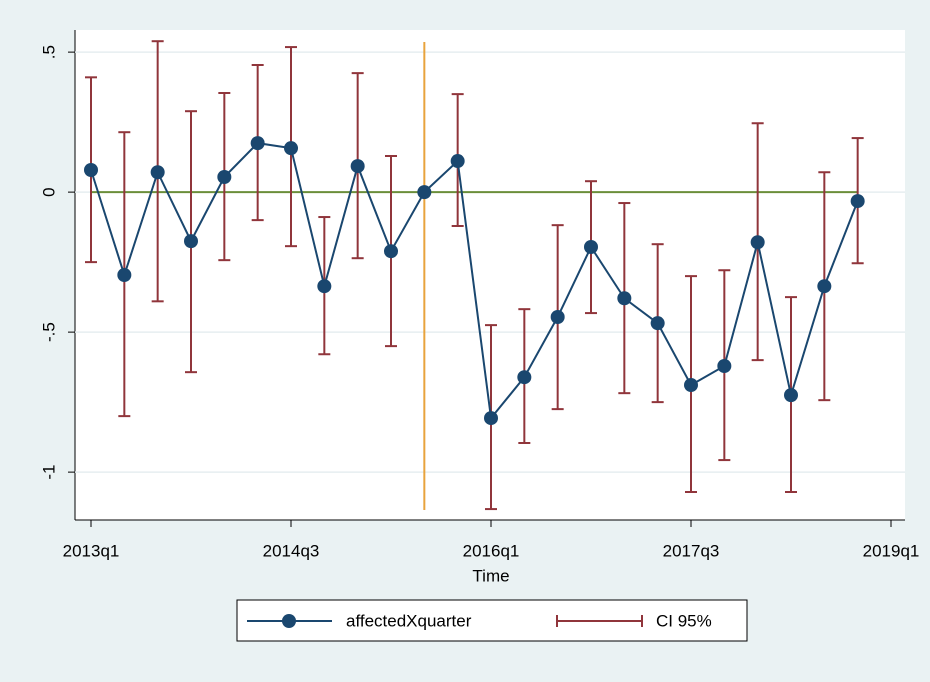  Describe the element at coordinates (691, 550) in the screenshot. I see `x-tick-label: 2017q3` at that location.